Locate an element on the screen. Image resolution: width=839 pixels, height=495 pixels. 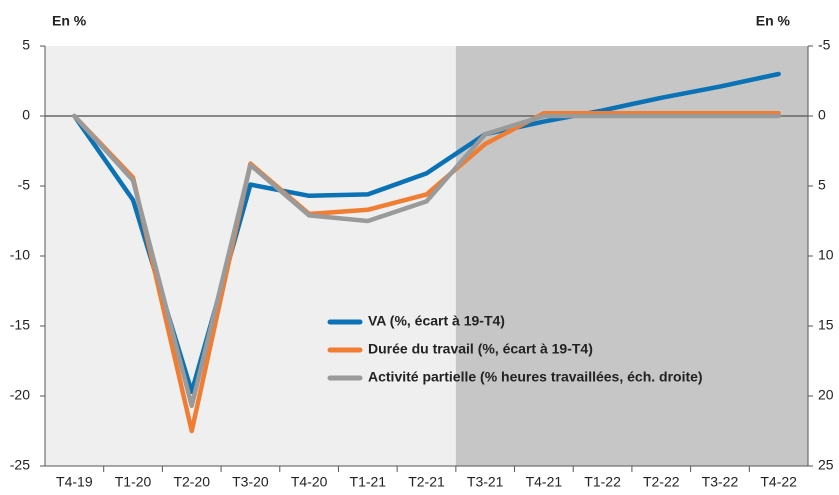
y-tick-label: -10 is located at coordinates (20, 255).